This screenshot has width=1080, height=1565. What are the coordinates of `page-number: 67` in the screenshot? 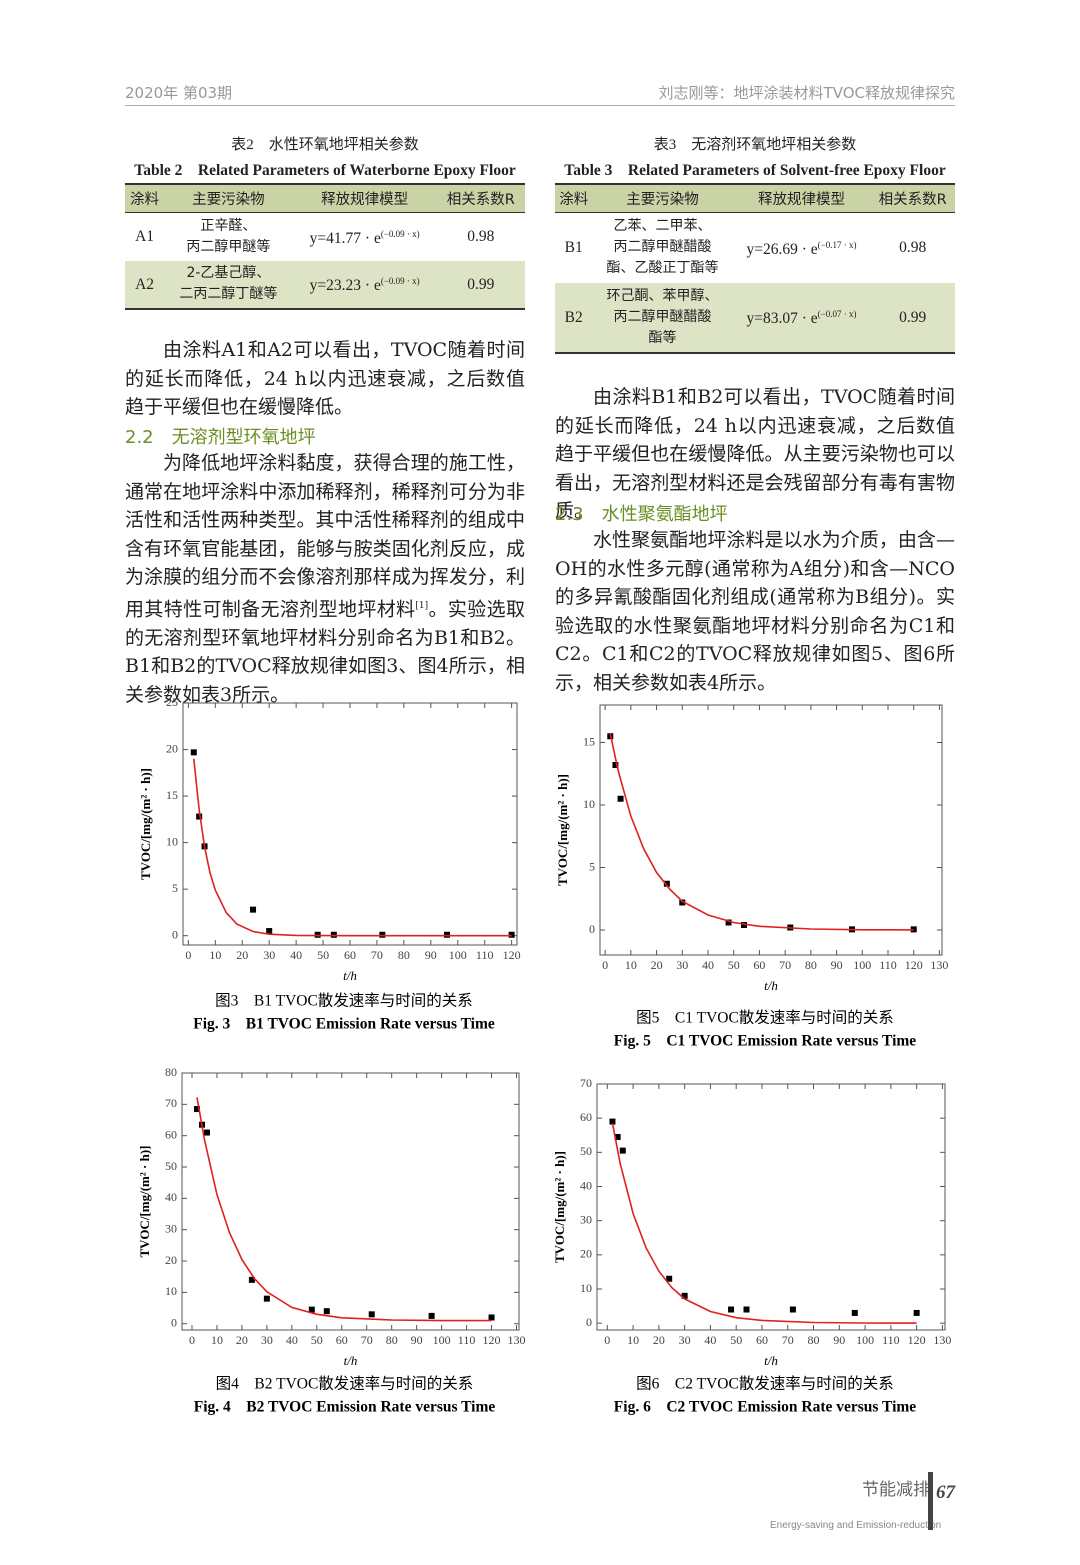 It's located at (945, 1492).